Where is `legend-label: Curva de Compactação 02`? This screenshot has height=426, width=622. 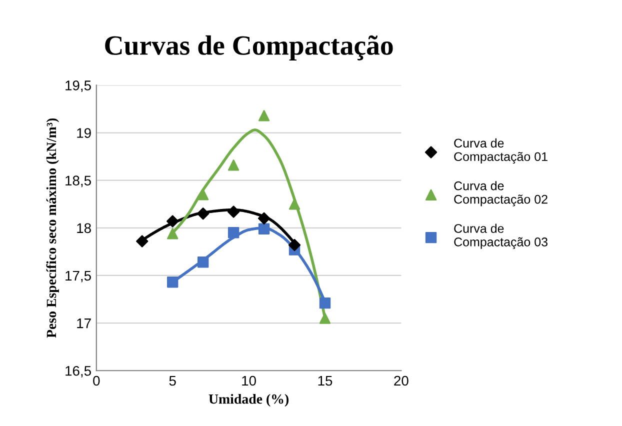
legend-label: Curva de Compactação 02 is located at coordinates (501, 193).